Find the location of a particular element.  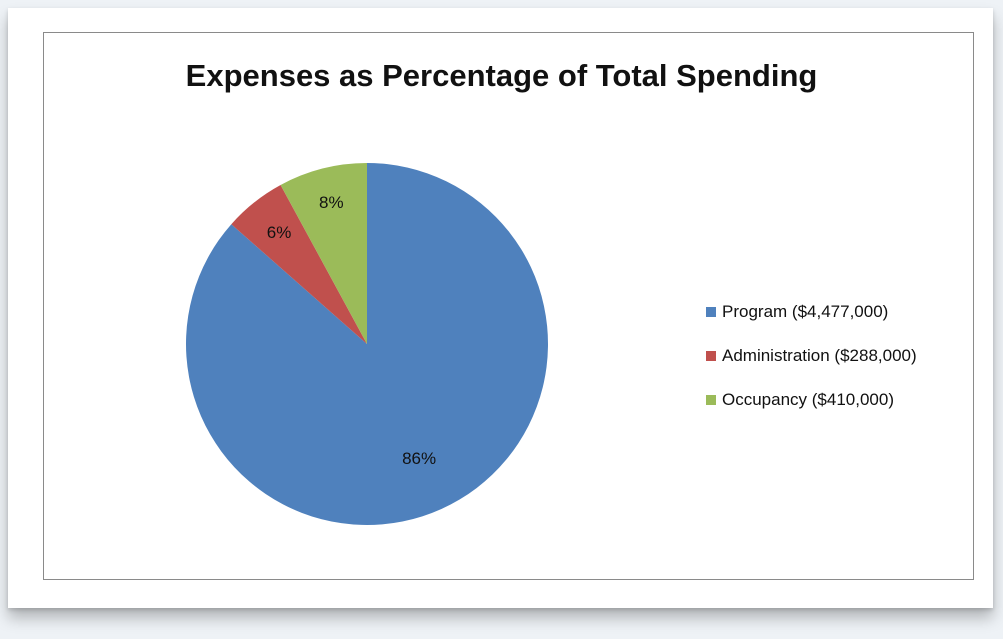

pie-label-occupancy: 8% is located at coordinates (331, 202).